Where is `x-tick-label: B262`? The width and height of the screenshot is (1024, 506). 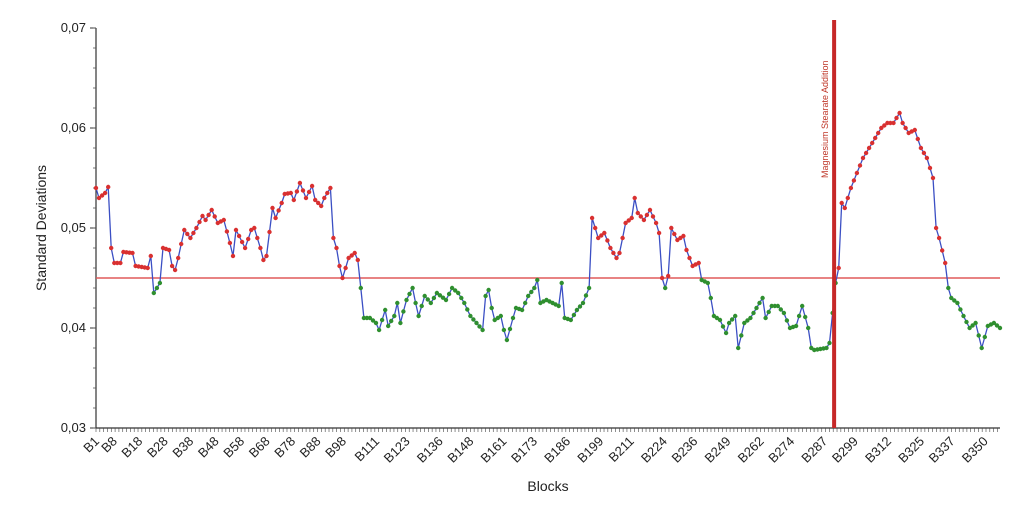
x-tick-label: B262 is located at coordinates (751, 450).